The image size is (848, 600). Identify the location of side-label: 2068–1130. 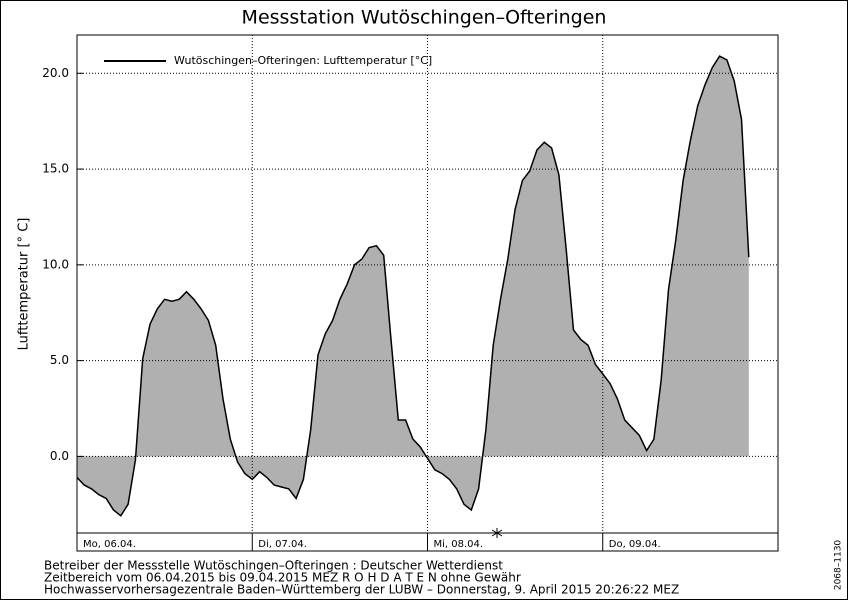
(839, 565).